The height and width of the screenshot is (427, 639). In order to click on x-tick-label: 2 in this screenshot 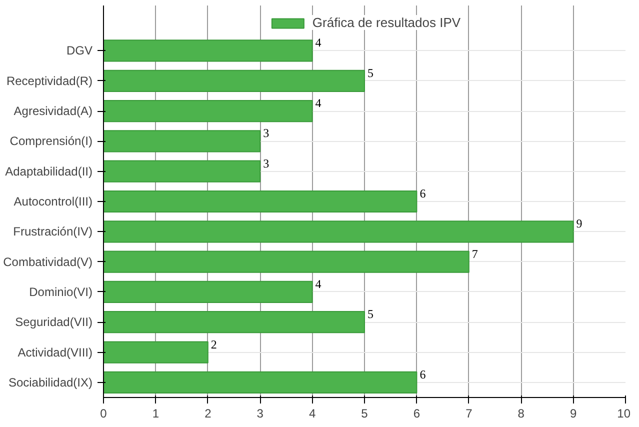, I will do `click(208, 413)`.